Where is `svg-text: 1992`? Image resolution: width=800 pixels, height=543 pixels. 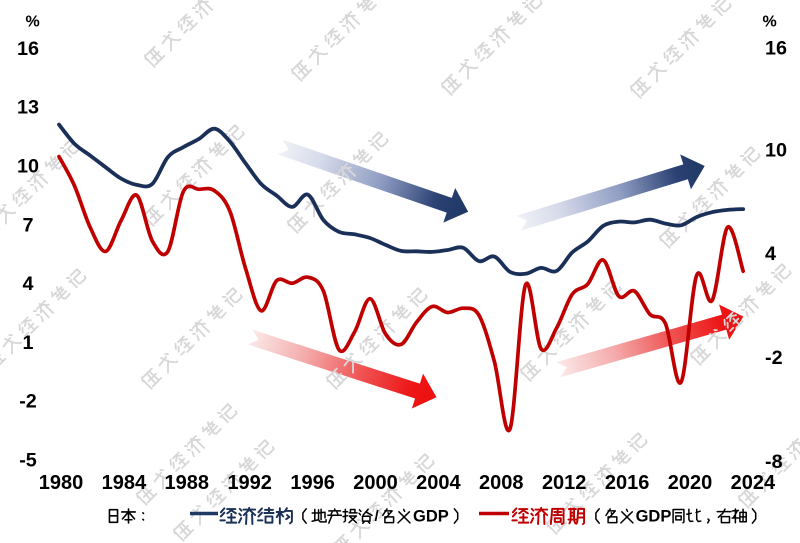 svg-text: 1992 is located at coordinates (249, 483).